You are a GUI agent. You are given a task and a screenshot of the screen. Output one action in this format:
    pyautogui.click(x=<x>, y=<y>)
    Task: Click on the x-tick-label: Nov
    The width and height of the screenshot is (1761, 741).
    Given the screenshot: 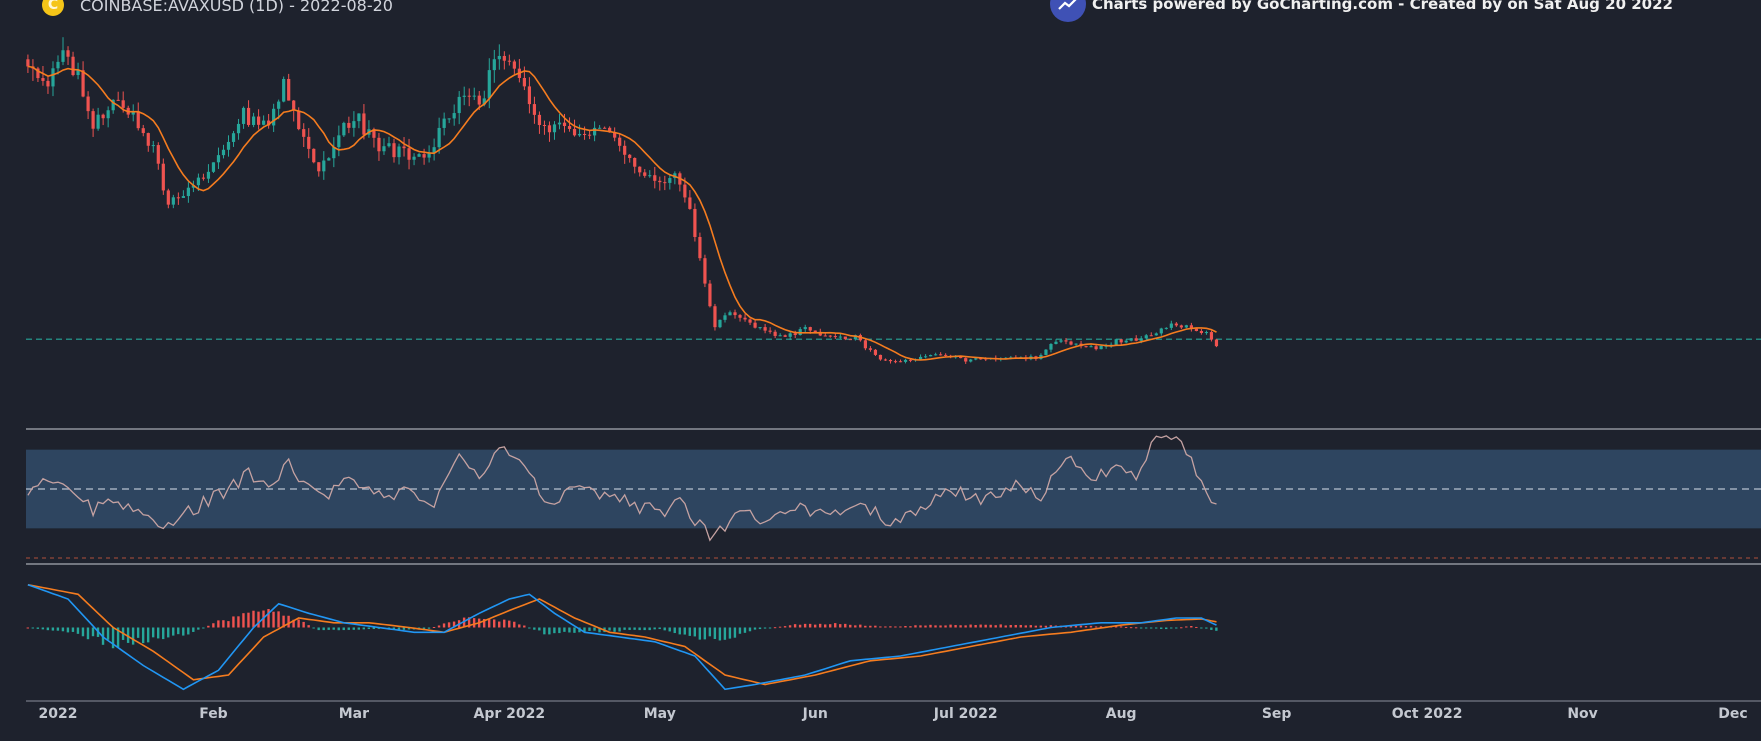 What is the action you would take?
    pyautogui.click(x=1582, y=714)
    